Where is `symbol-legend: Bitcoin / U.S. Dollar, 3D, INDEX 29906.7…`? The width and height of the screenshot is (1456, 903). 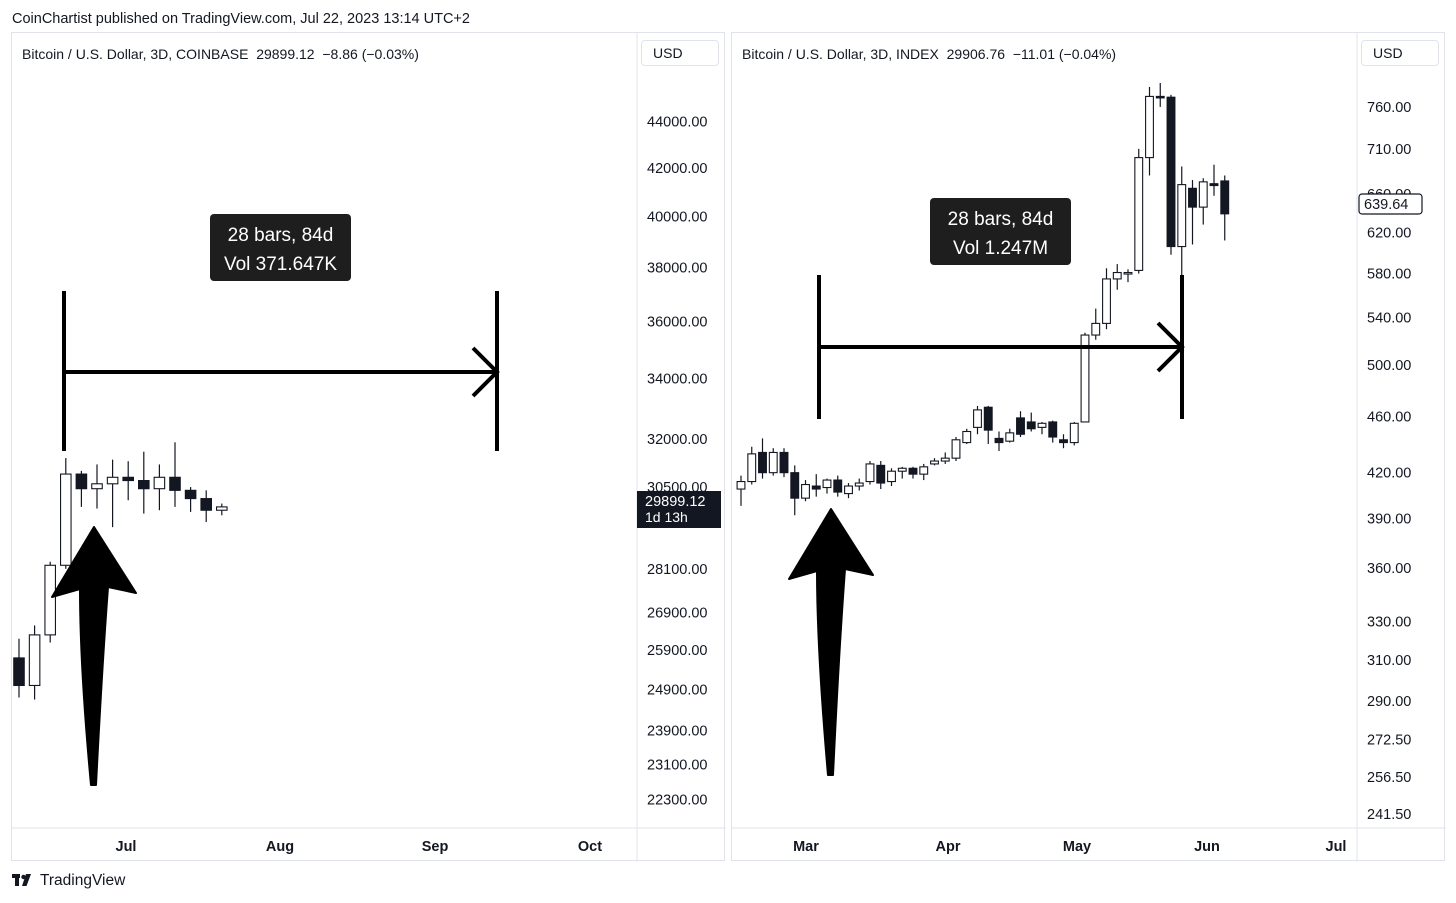 symbol-legend: Bitcoin / U.S. Dollar, 3D, INDEX 29906.7… is located at coordinates (929, 54).